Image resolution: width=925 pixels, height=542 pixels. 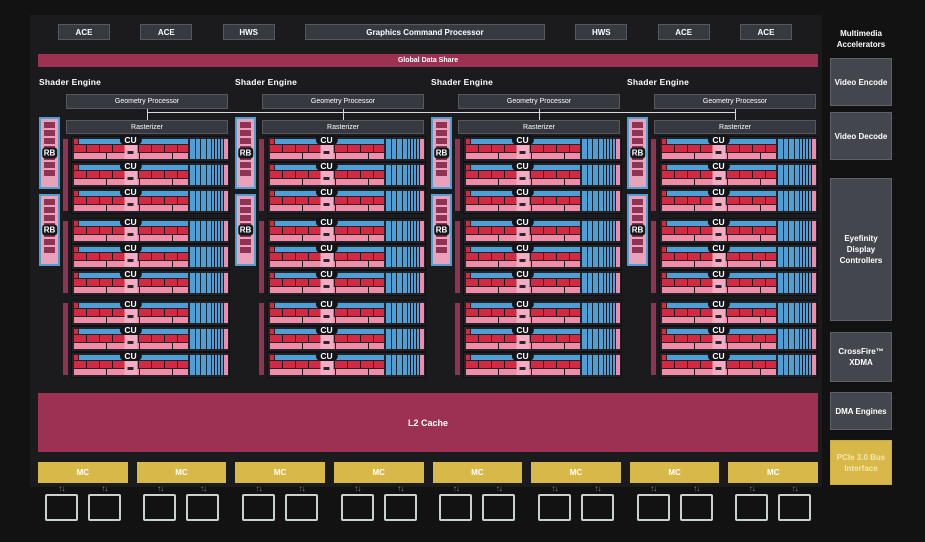 I want to click on memory-chip, so click(x=752, y=507).